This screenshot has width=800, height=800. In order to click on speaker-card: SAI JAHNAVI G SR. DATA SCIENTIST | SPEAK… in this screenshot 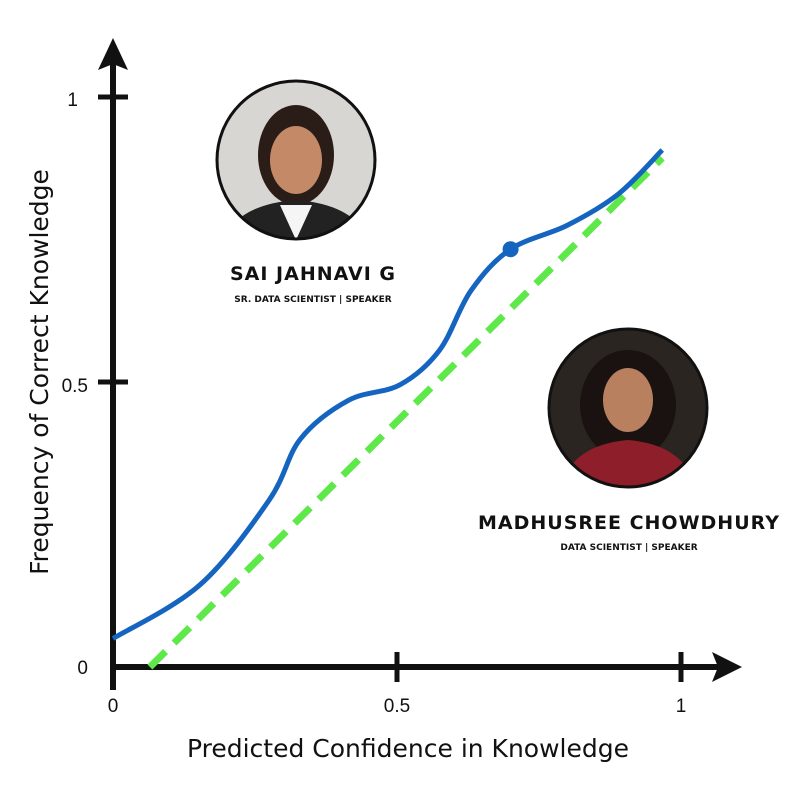, I will do `click(305, 192)`.